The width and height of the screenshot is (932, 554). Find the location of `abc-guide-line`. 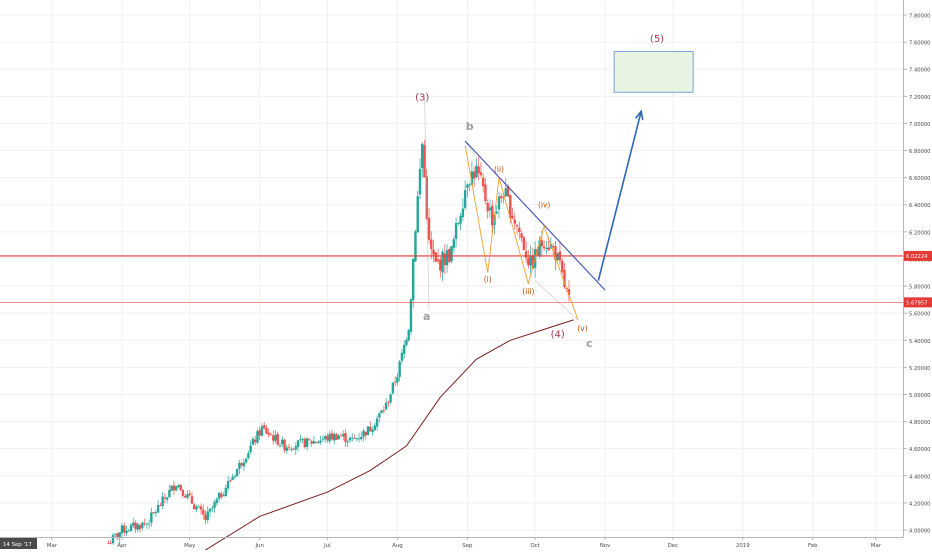

abc-guide-line is located at coordinates (556, 300).